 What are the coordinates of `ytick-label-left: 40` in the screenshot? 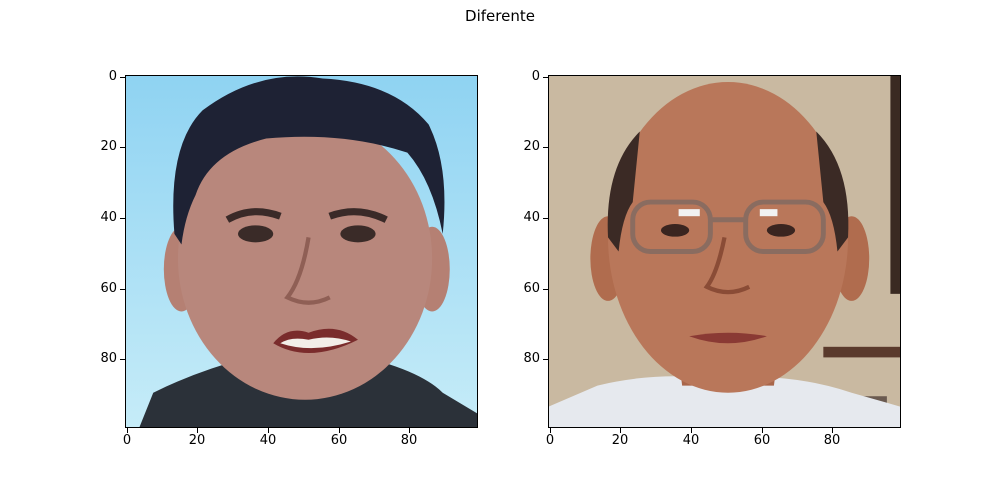 It's located at (108, 217).